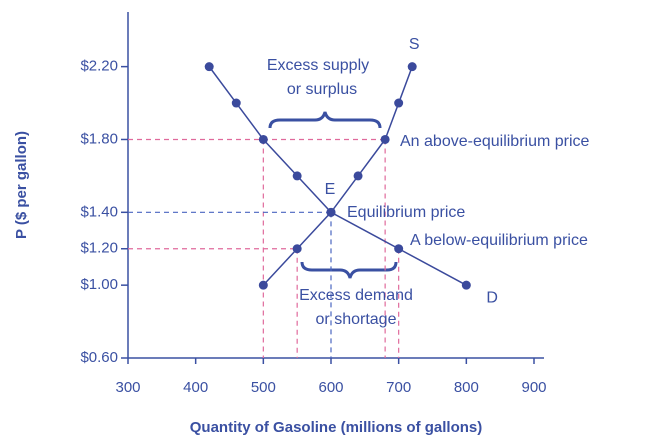 The height and width of the screenshot is (441, 654). What do you see at coordinates (127, 387) in the screenshot?
I see `x-tick-label: 300` at bounding box center [127, 387].